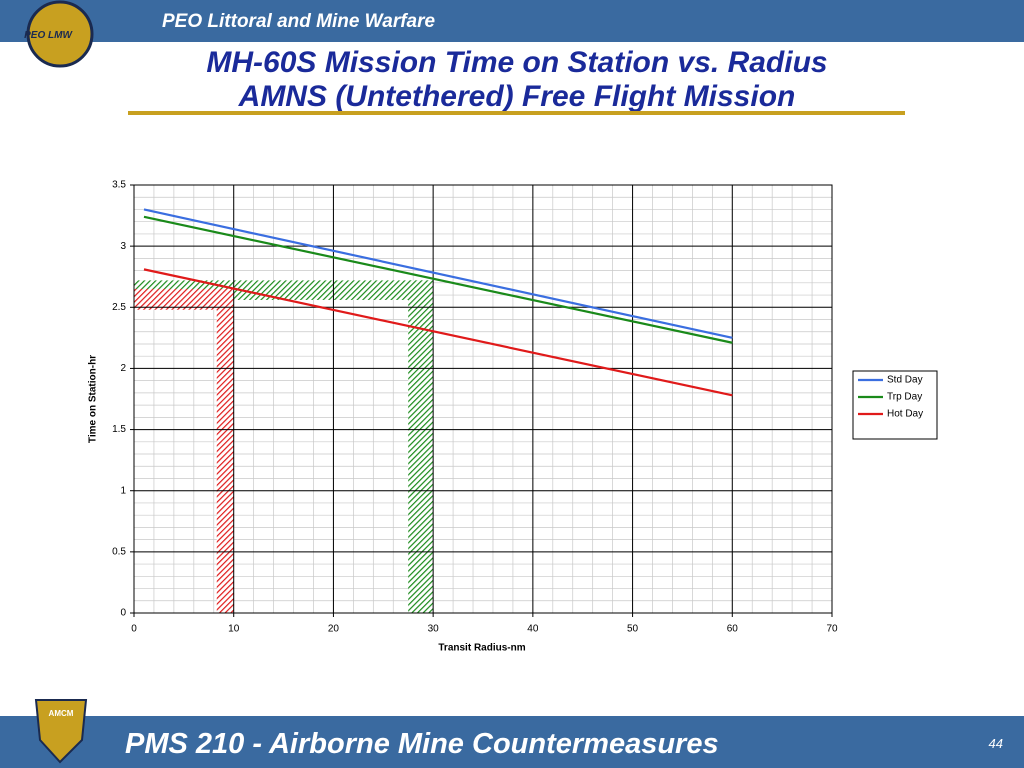 The height and width of the screenshot is (768, 1024). Describe the element at coordinates (61, 713) in the screenshot. I see `footer-logo-text: AMCM` at that location.